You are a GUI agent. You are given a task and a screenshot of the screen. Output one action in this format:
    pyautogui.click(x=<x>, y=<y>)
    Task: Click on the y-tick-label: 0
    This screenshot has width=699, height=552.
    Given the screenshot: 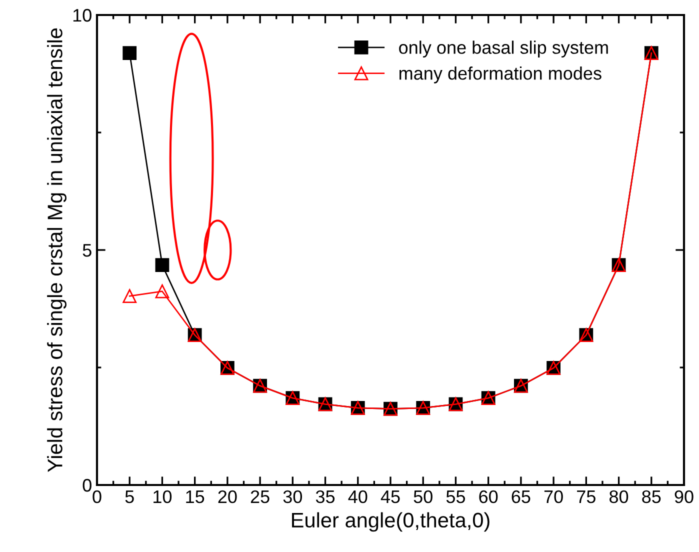 What is the action you would take?
    pyautogui.click(x=87, y=485)
    